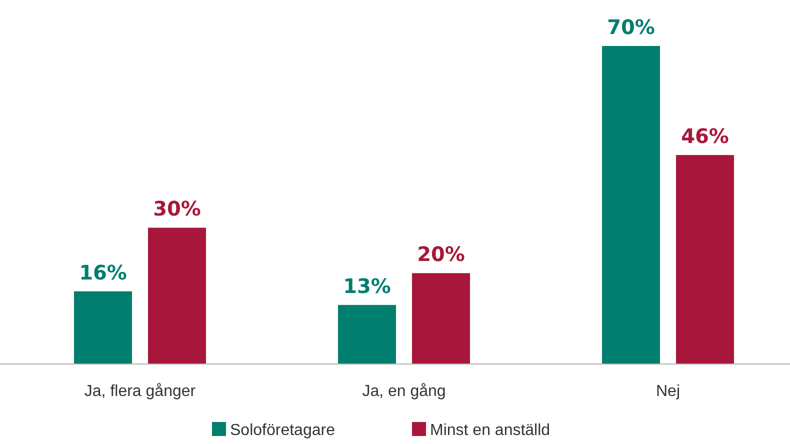 This screenshot has height=444, width=790. What do you see at coordinates (140, 391) in the screenshot?
I see `x-tick-label: Ja, flera gånger` at bounding box center [140, 391].